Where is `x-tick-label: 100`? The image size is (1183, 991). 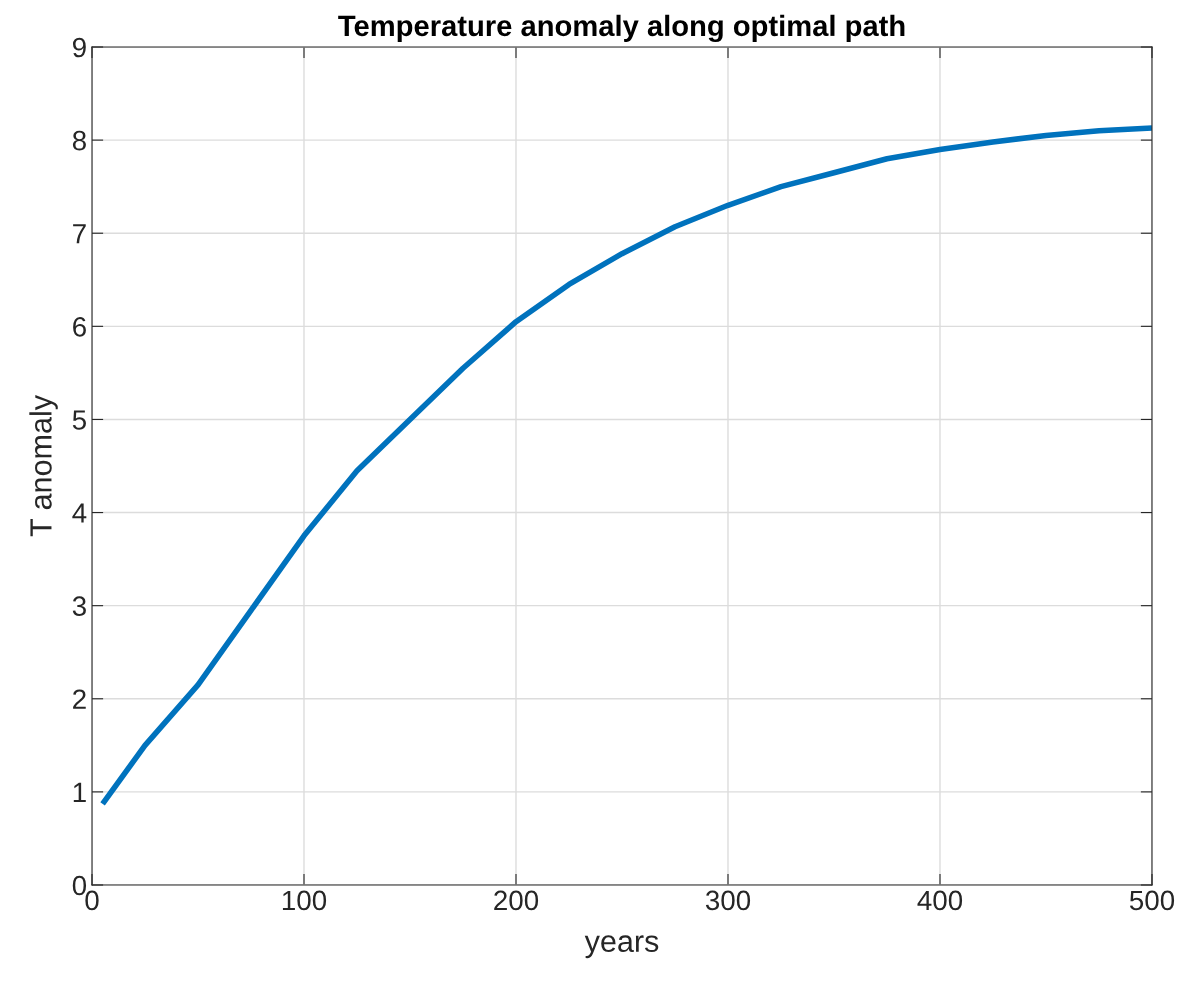
x-tick-label: 100 is located at coordinates (304, 900).